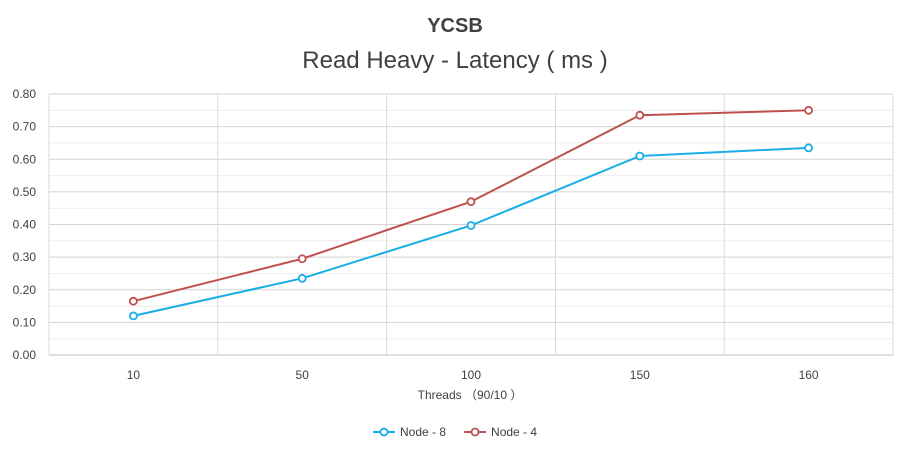  Describe the element at coordinates (25, 94) in the screenshot. I see `y-tick-label: 0.80` at that location.